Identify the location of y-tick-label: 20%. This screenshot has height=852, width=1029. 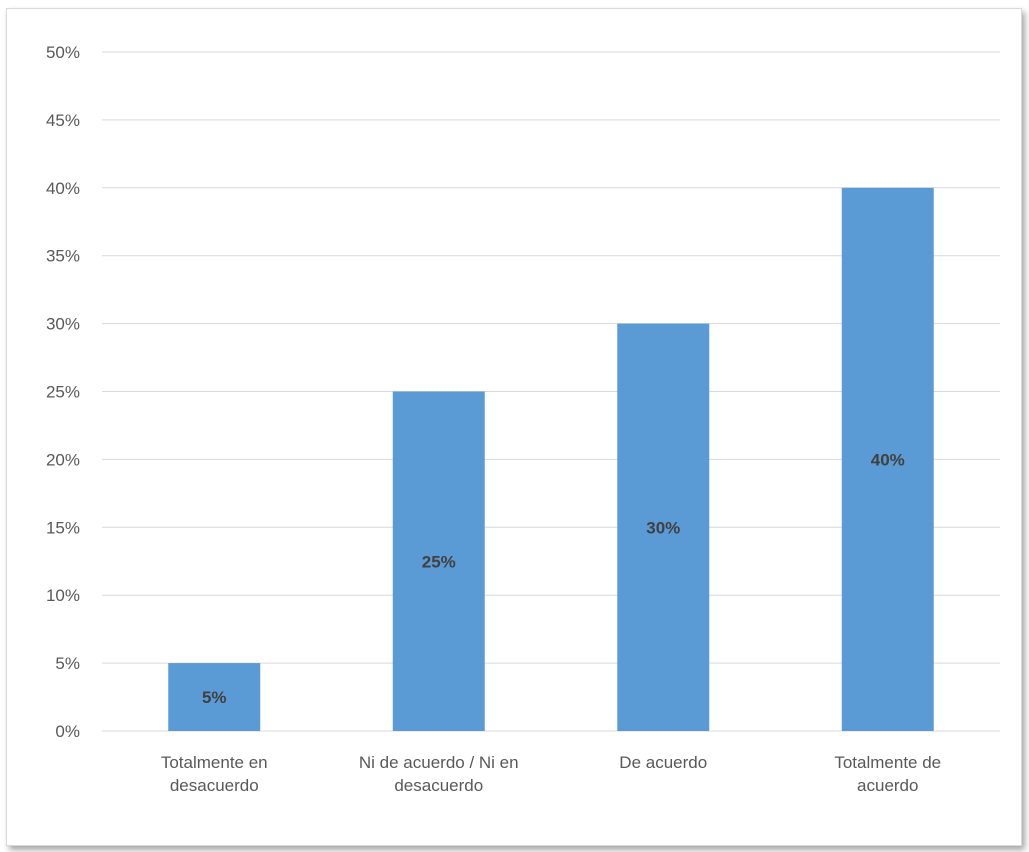
(63, 459).